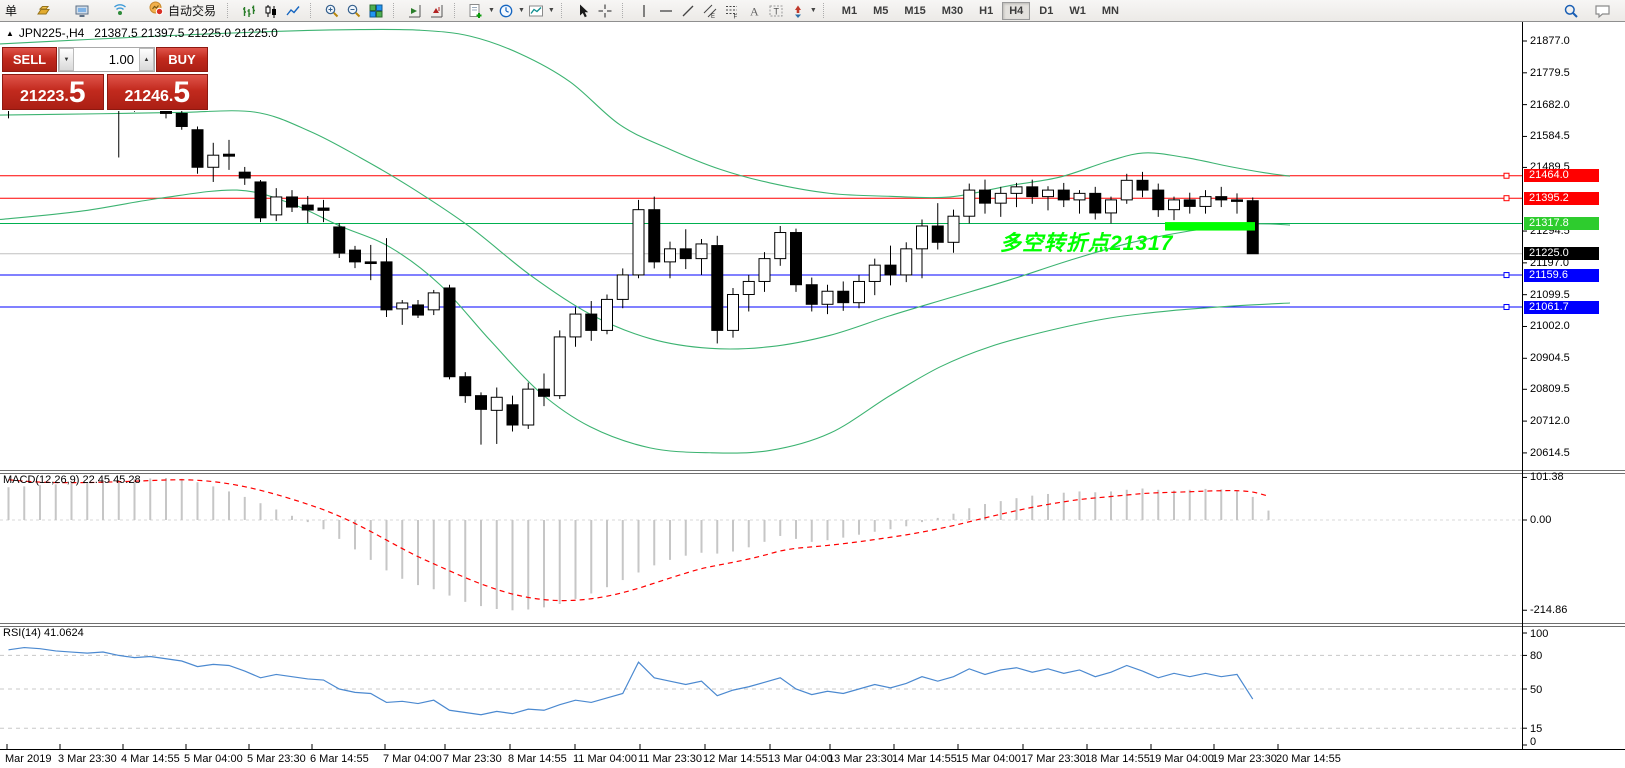 Image resolution: width=1625 pixels, height=768 pixels. I want to click on buy-price-button: 21246. 5, so click(157, 92).